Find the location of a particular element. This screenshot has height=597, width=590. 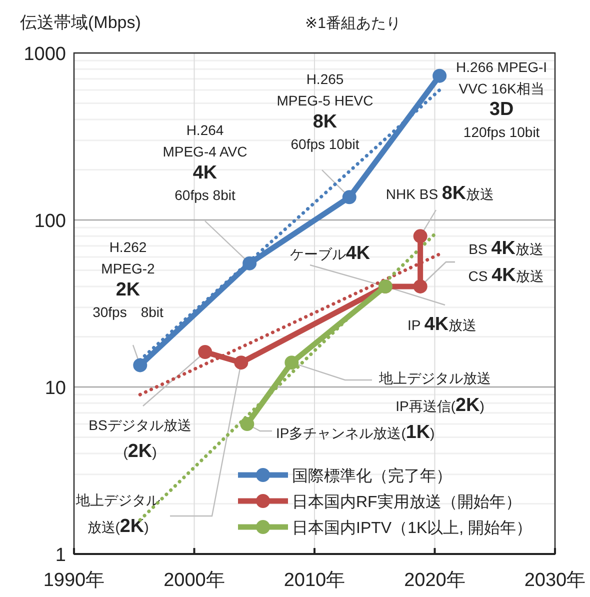

legend-label: 日本国内RF実用放送（開始年） is located at coordinates (407, 502).